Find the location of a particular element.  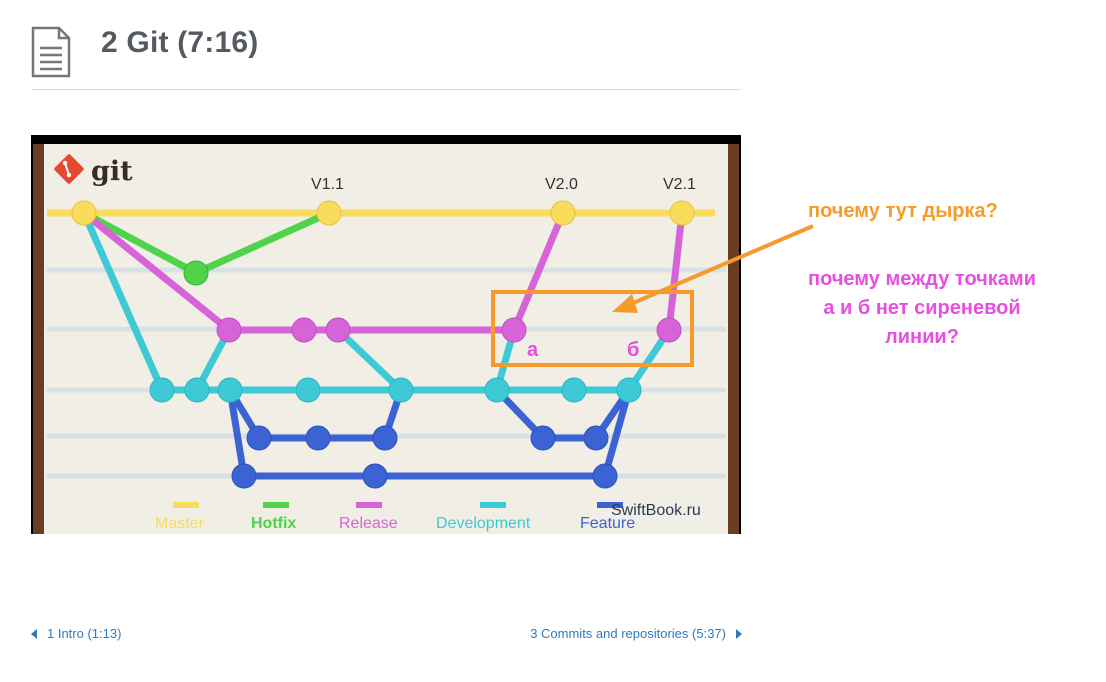

next-lesson-link: 3 Commits and repositories (5:37) is located at coordinates (636, 633).